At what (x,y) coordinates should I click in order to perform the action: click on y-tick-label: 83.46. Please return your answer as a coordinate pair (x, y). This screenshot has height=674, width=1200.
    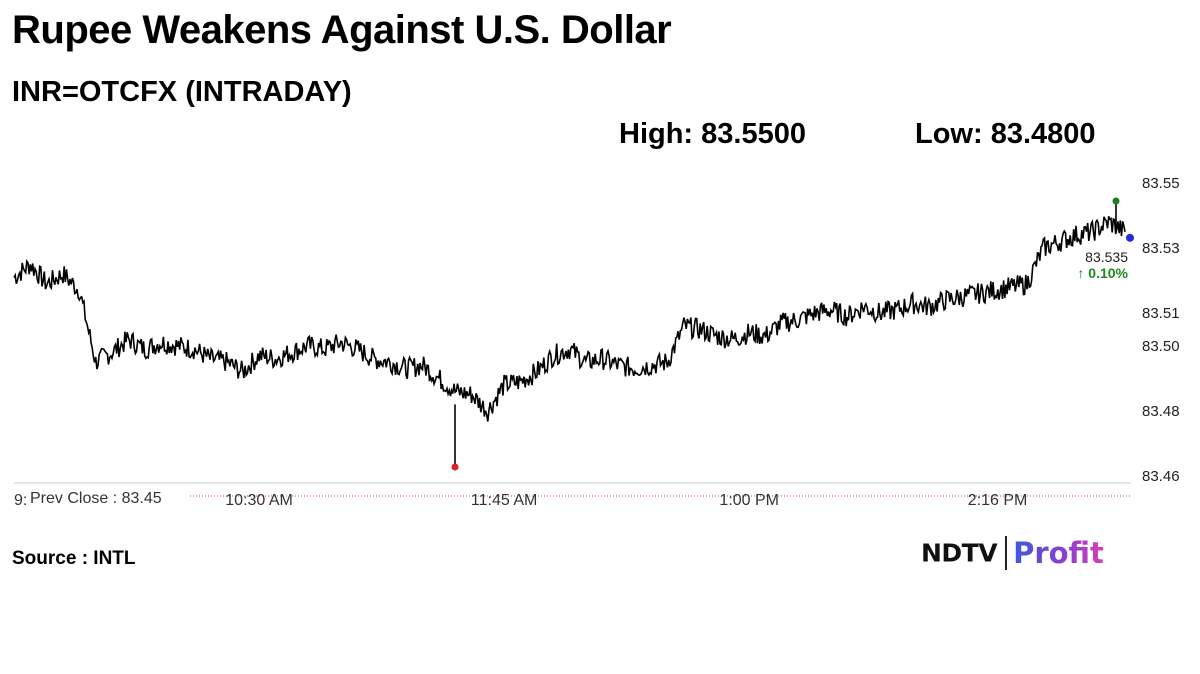
    Looking at the image, I should click on (1161, 476).